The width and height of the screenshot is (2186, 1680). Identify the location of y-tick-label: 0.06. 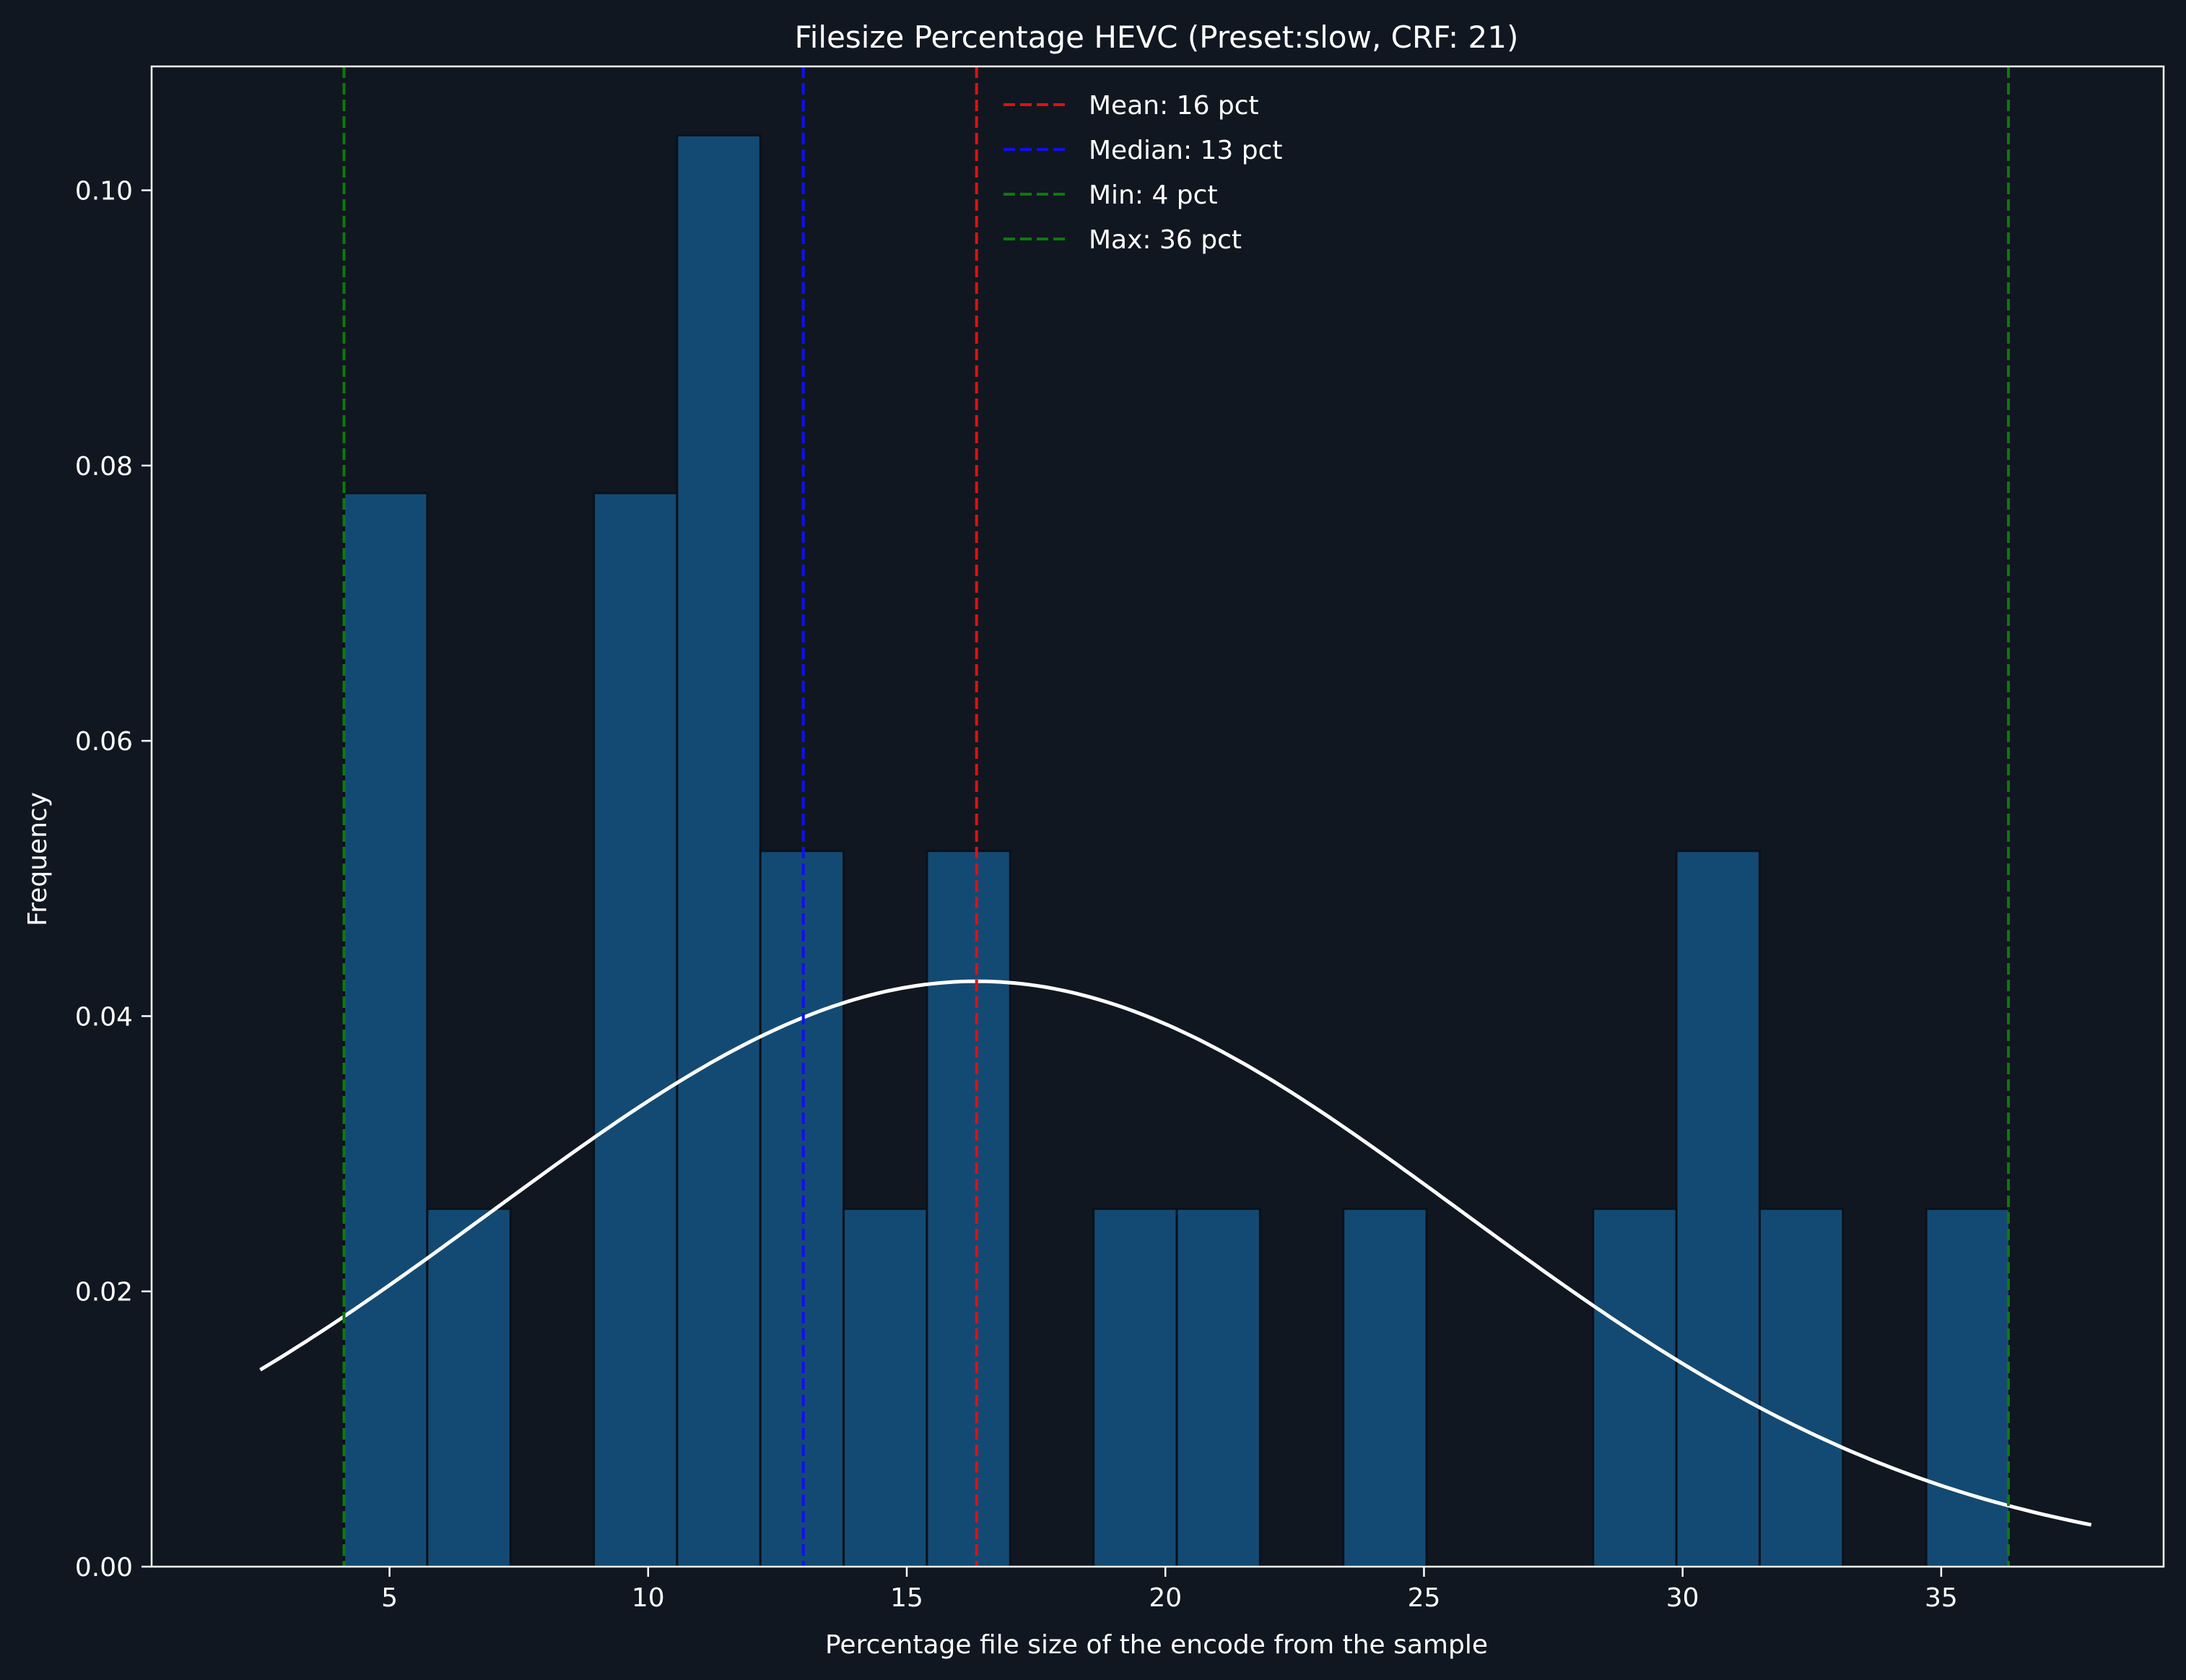
(104, 742).